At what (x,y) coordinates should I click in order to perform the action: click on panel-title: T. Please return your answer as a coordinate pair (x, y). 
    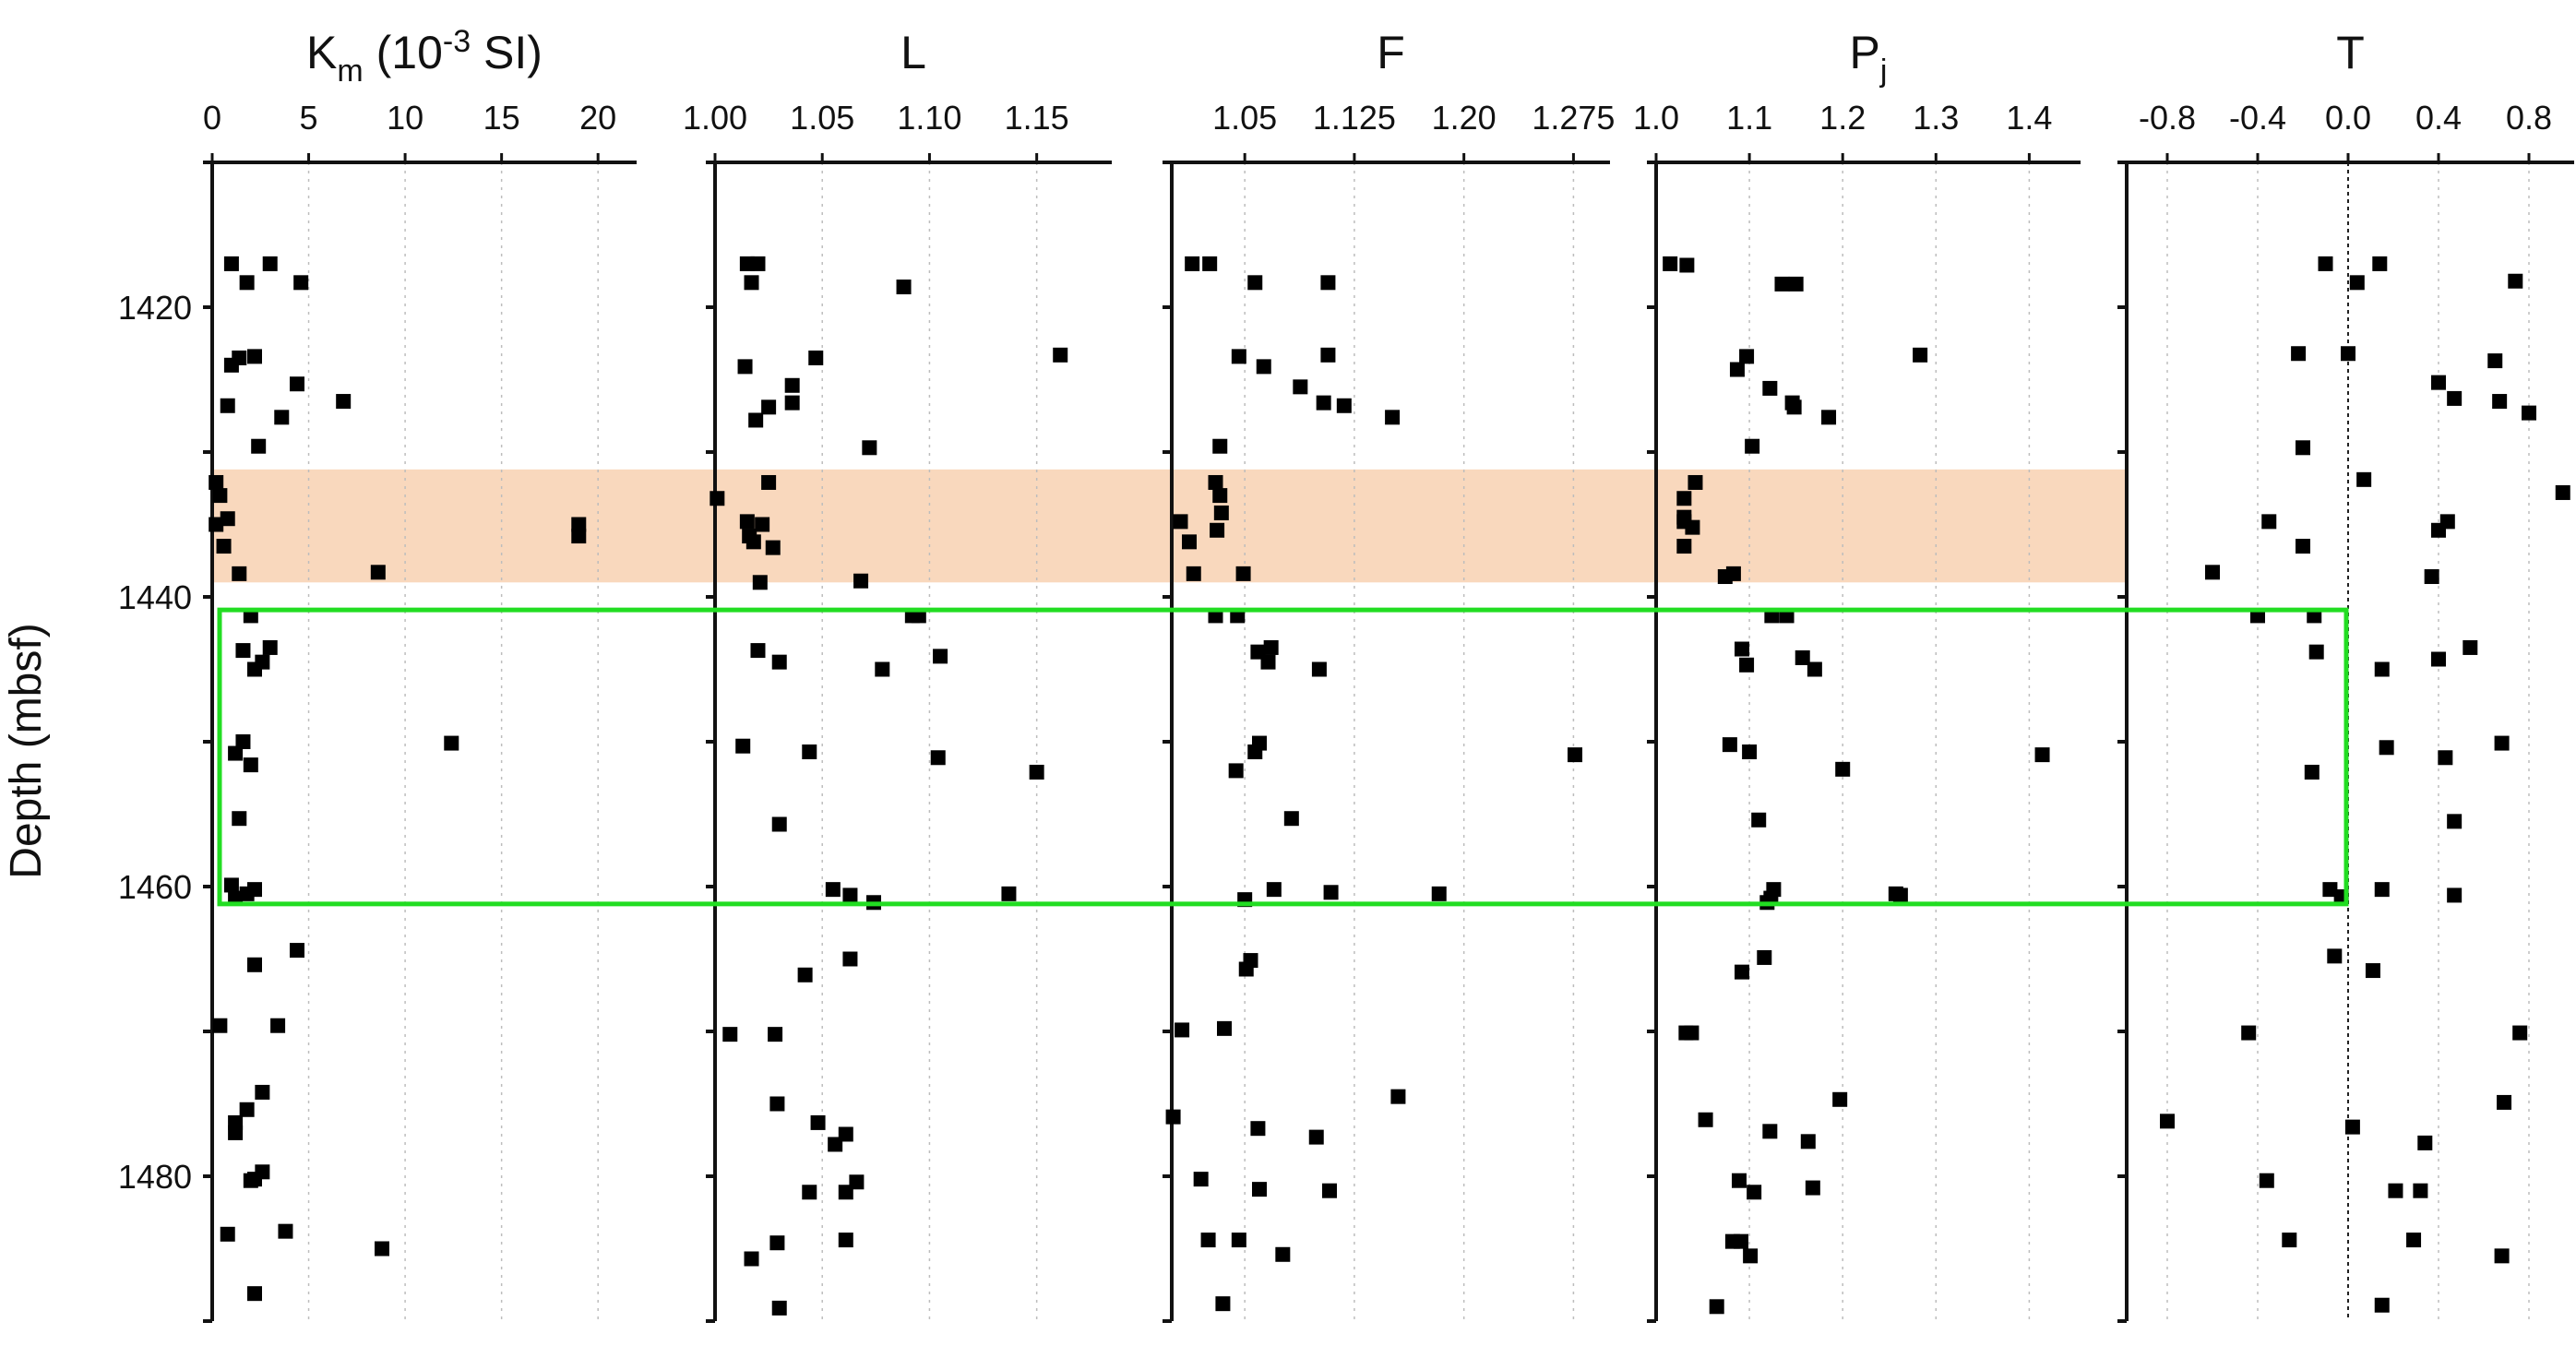
    Looking at the image, I should click on (2350, 52).